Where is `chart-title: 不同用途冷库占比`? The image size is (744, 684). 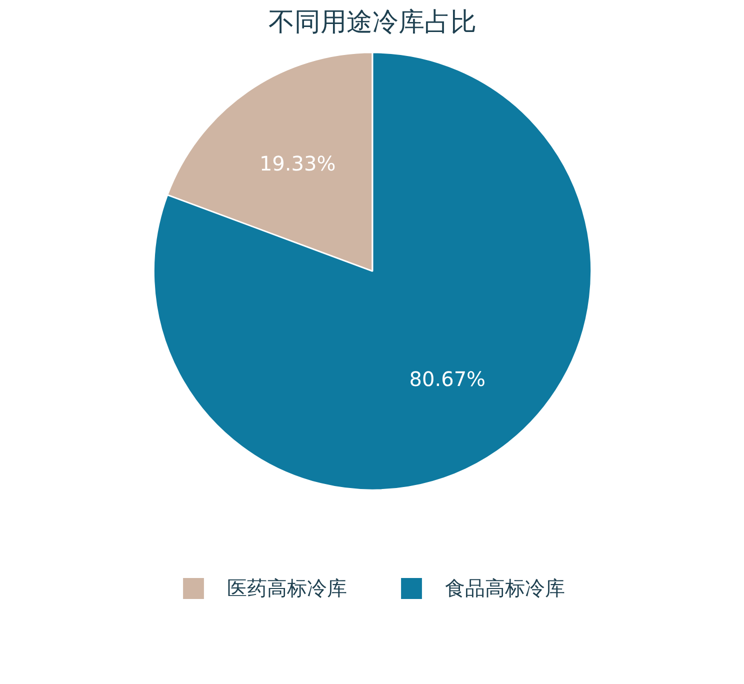
chart-title: 不同用途冷库占比 is located at coordinates (372, 23).